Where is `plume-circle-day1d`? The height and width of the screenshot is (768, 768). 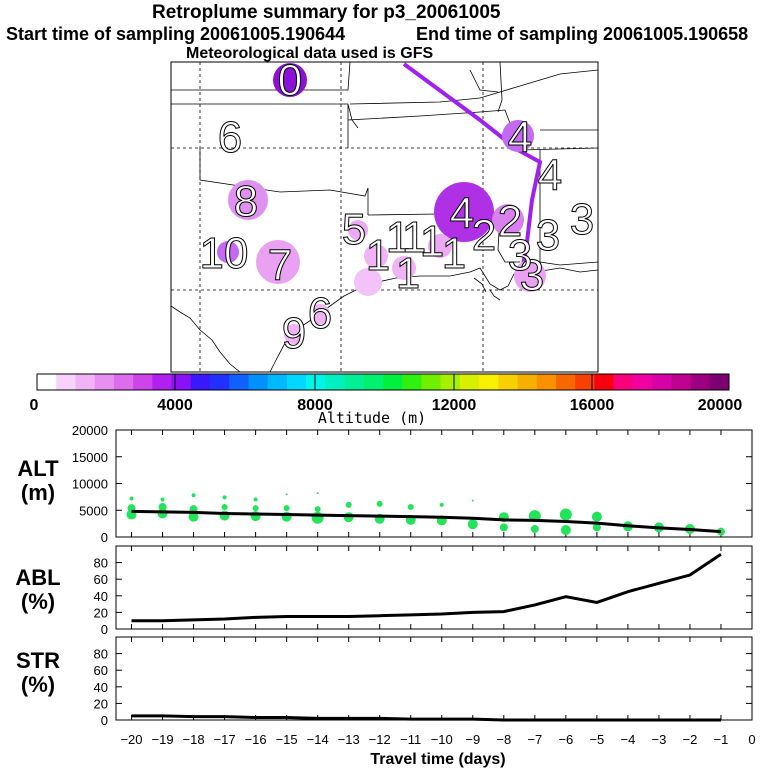
plume-circle-day1d is located at coordinates (440, 246).